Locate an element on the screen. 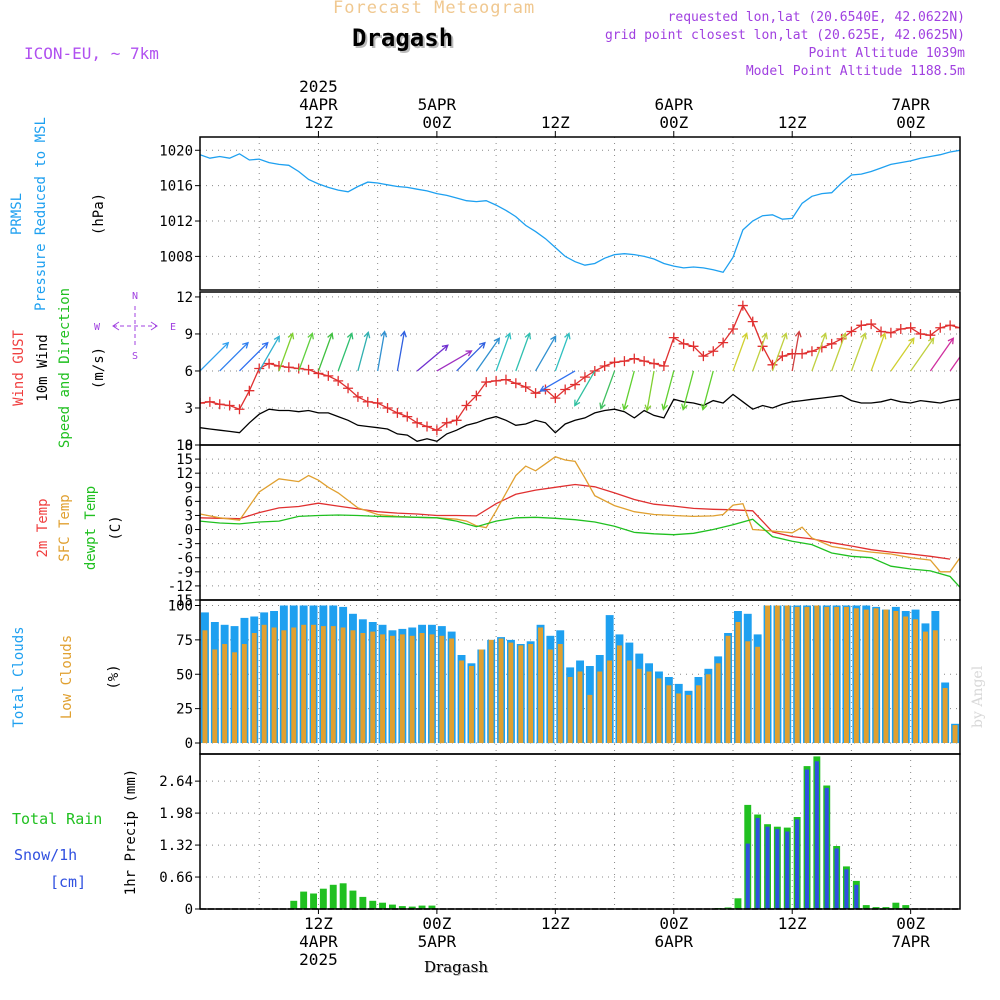 This screenshot has width=1000, height=1000. tick-label: 1.32 is located at coordinates (176, 846).